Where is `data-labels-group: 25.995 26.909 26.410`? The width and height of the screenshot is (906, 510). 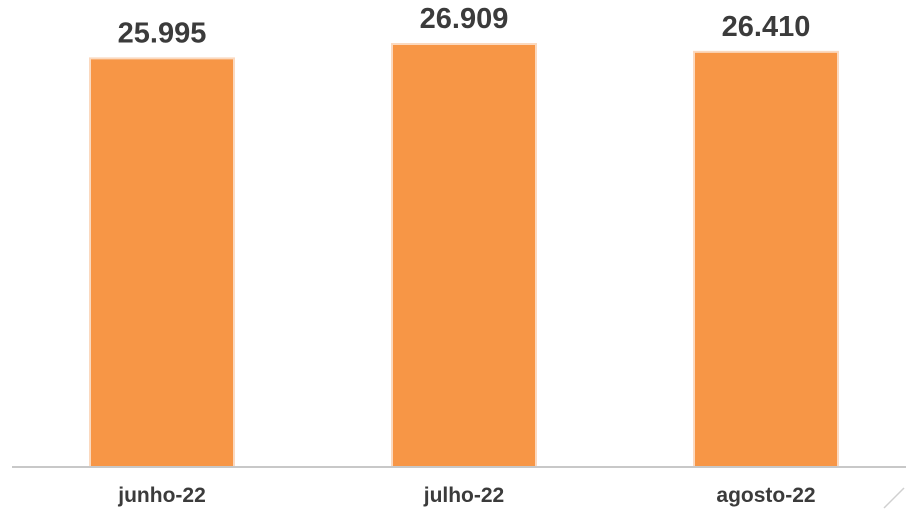
data-labels-group: 25.995 26.909 26.410 is located at coordinates (464, 26).